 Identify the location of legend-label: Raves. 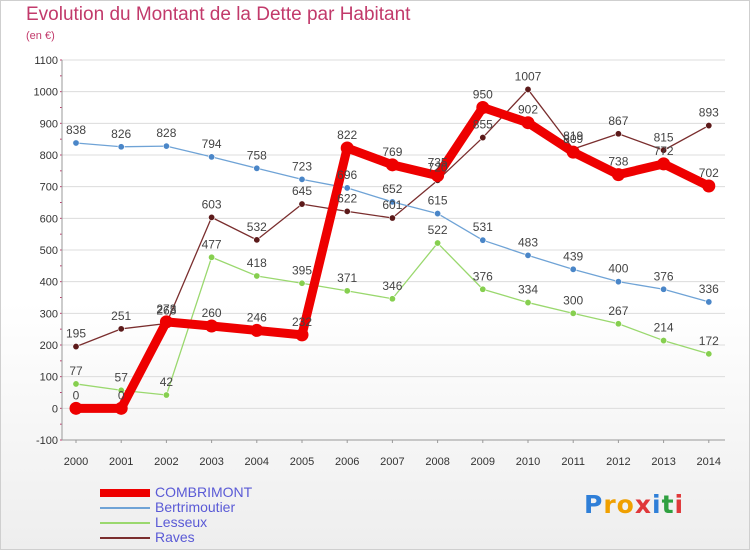
(175, 537).